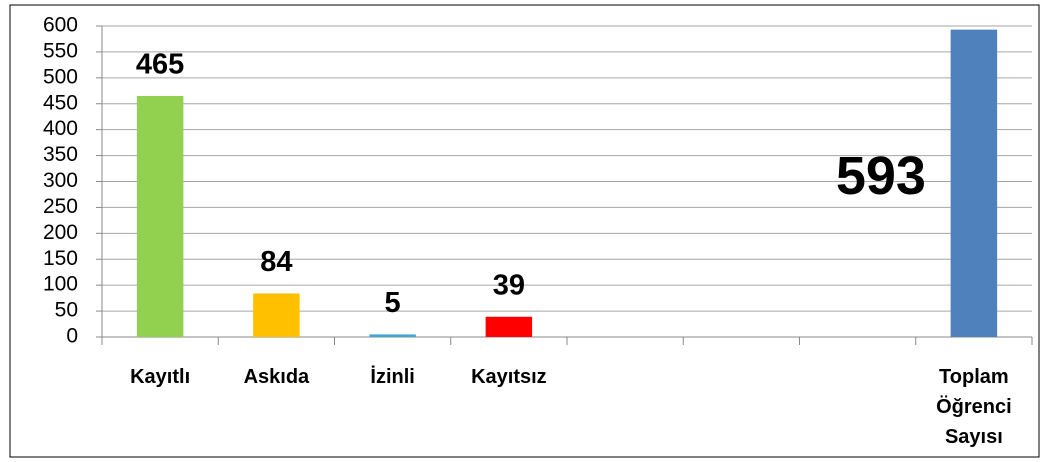 This screenshot has height=462, width=1049. I want to click on data-label: 5, so click(393, 303).